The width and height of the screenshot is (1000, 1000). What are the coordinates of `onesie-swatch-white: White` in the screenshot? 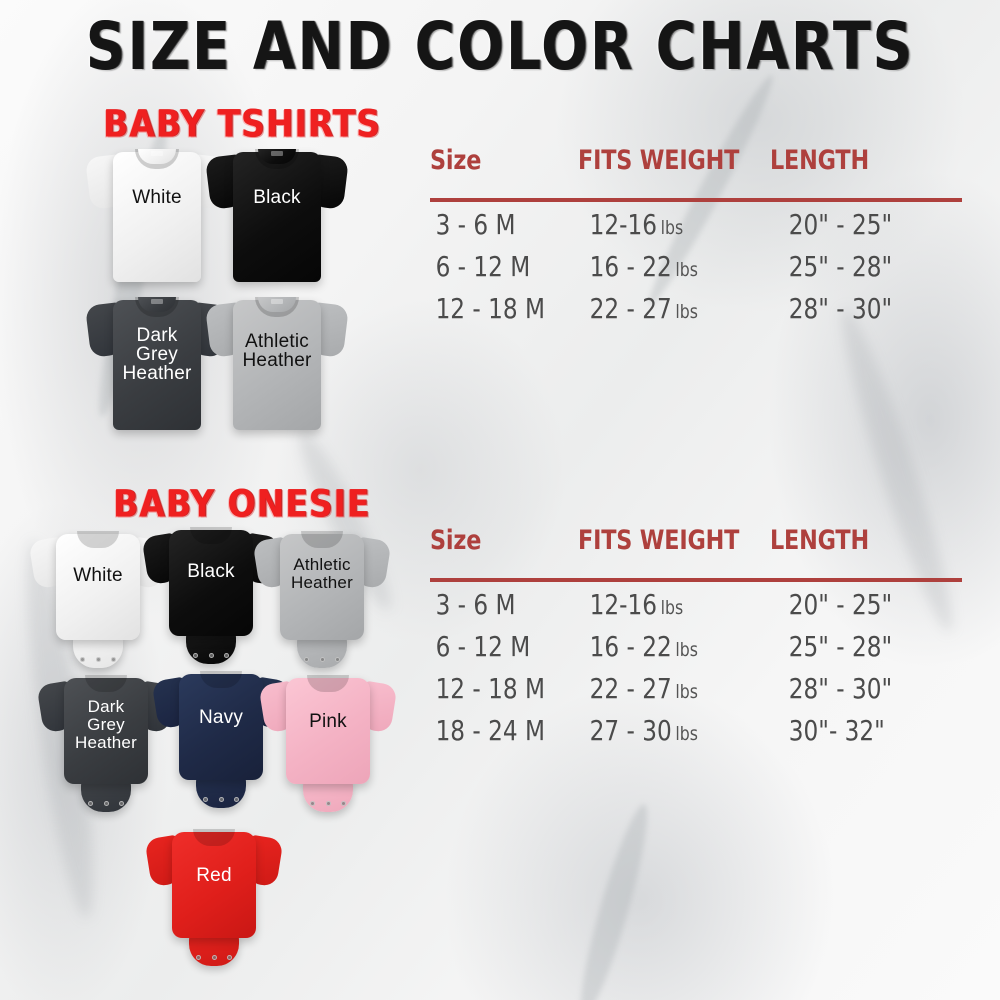 It's located at (98, 599).